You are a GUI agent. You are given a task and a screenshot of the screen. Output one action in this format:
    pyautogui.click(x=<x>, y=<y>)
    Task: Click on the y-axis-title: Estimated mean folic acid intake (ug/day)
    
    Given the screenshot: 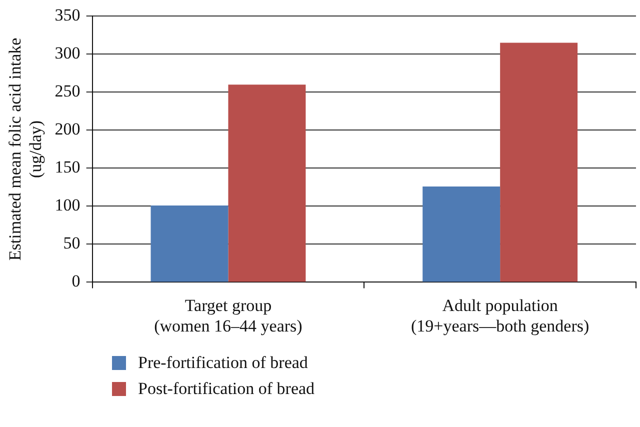 What is the action you would take?
    pyautogui.click(x=26, y=149)
    